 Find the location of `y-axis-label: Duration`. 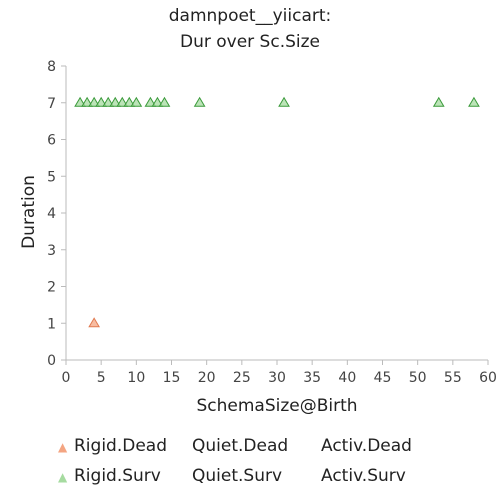

y-axis-label: Duration is located at coordinates (29, 212).